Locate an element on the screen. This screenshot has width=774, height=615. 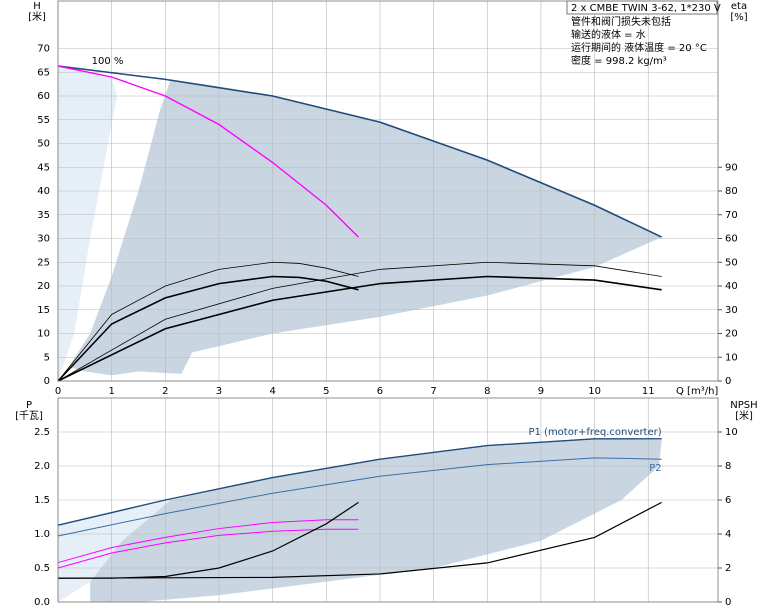
y-tick-label: 5 is located at coordinates (47, 357).